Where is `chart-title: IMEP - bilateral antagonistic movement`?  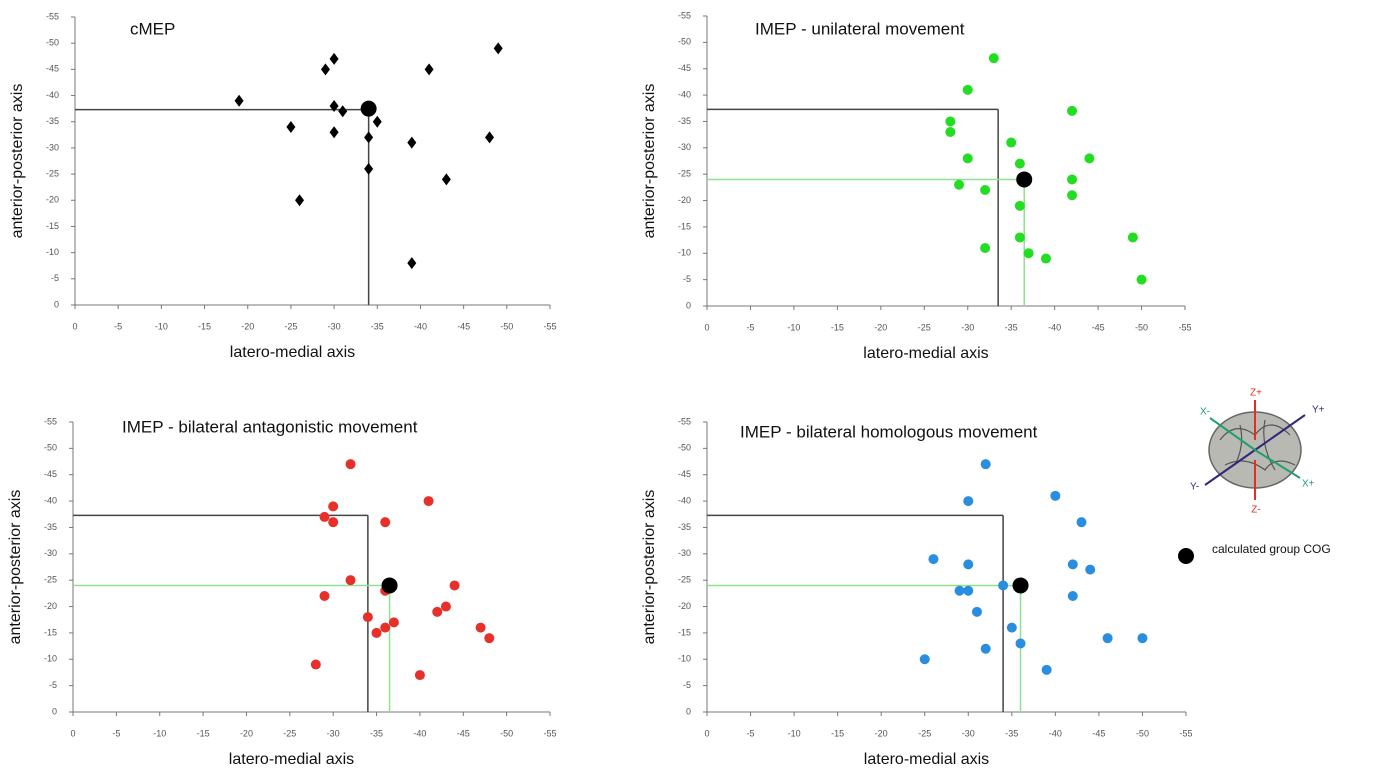
chart-title: IMEP - bilateral antagonistic movement is located at coordinates (270, 426).